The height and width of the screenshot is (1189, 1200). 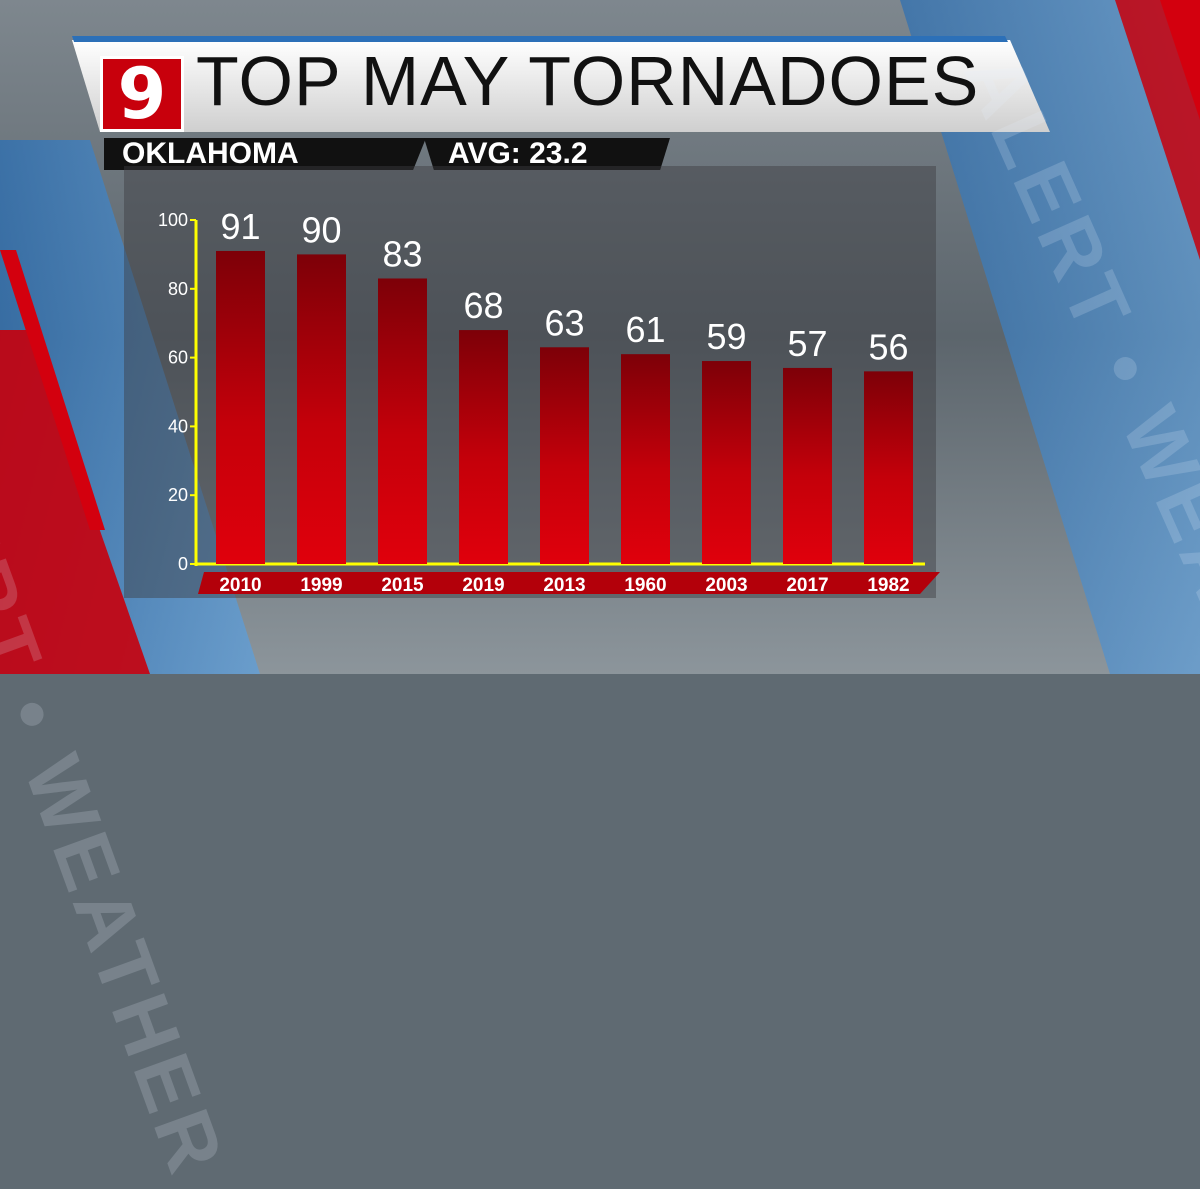 I want to click on x-axis-ribbon, so click(x=569, y=583).